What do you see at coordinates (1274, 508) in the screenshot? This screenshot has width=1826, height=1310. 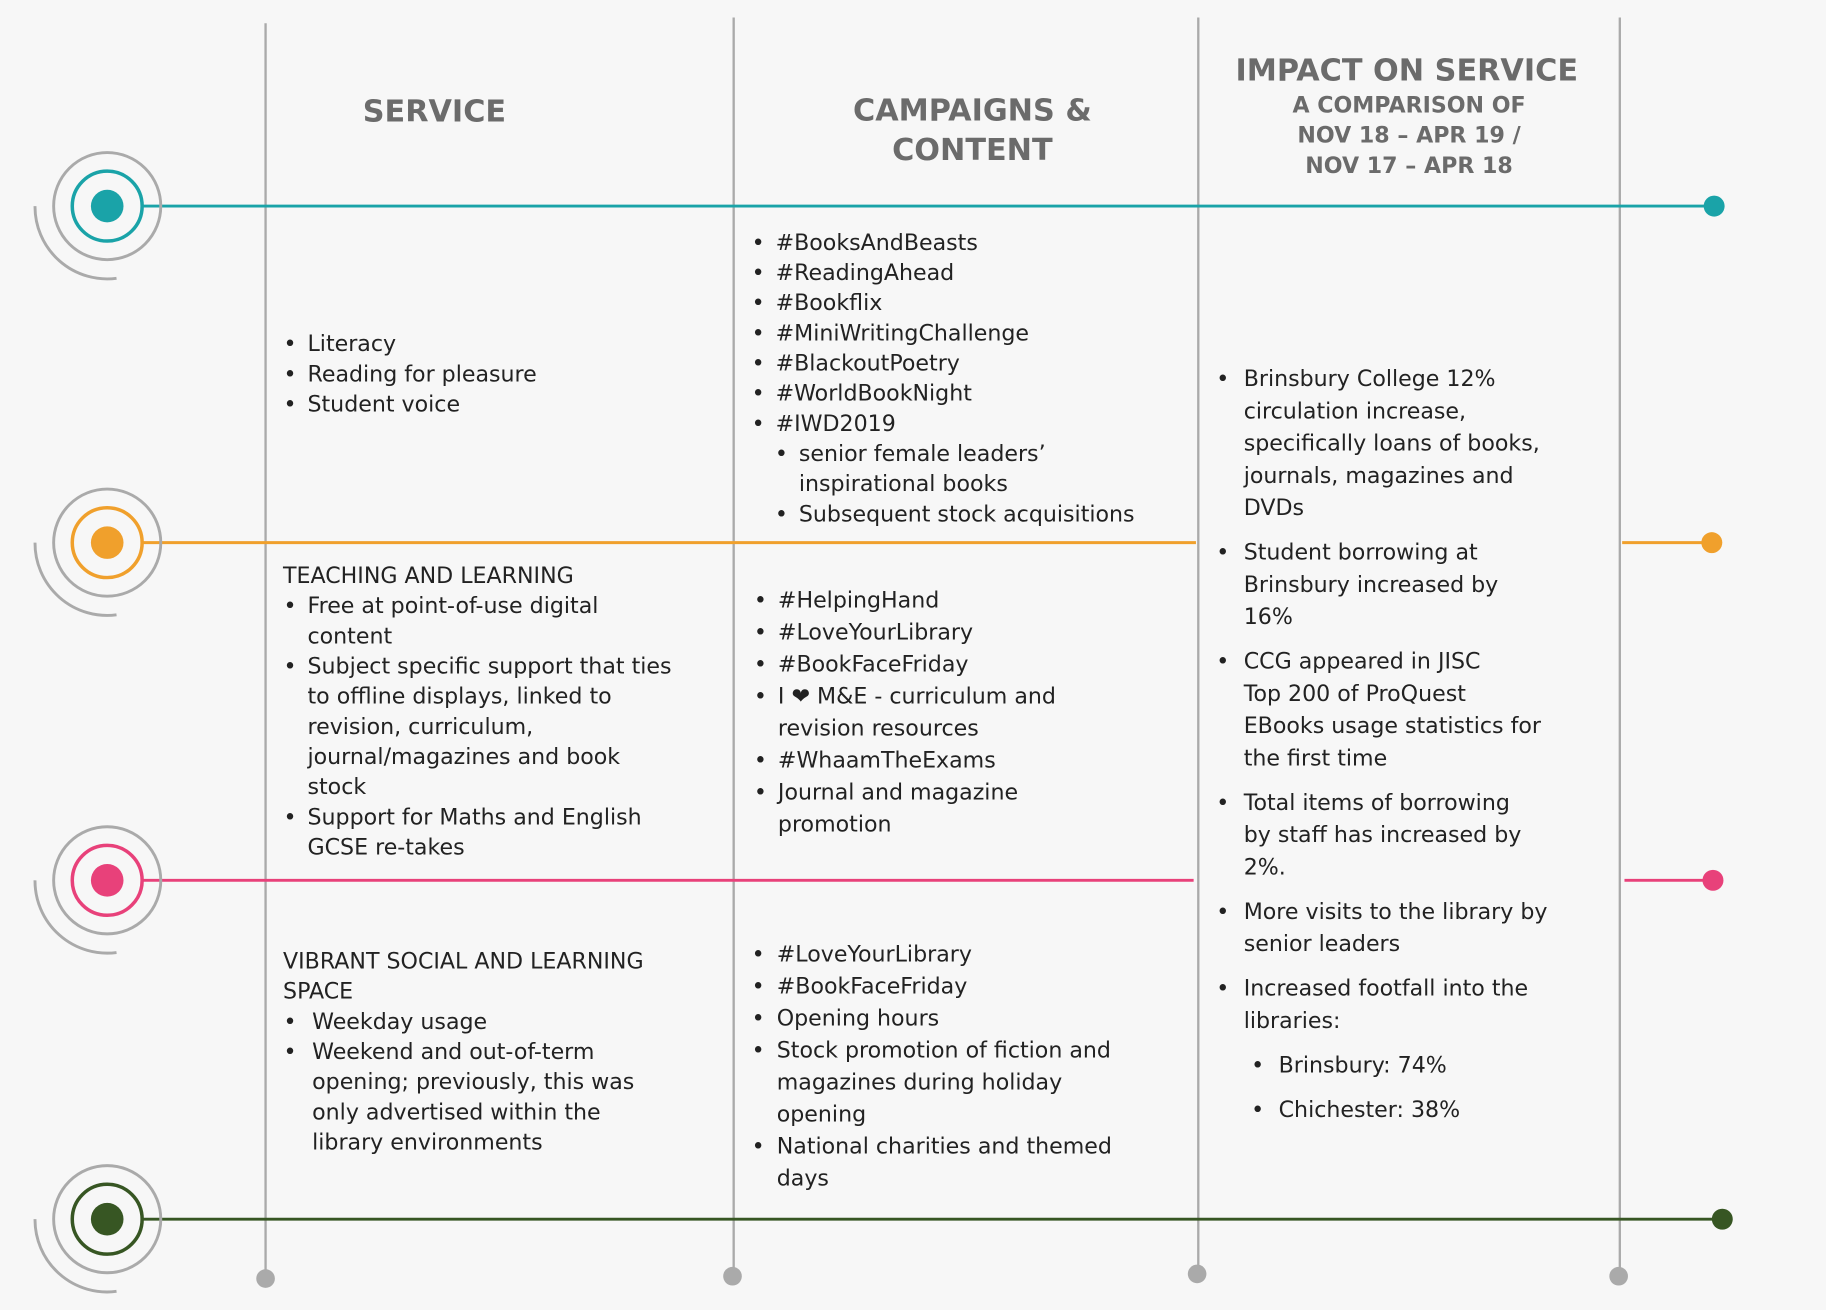 I see `bullet-text: DVDs` at bounding box center [1274, 508].